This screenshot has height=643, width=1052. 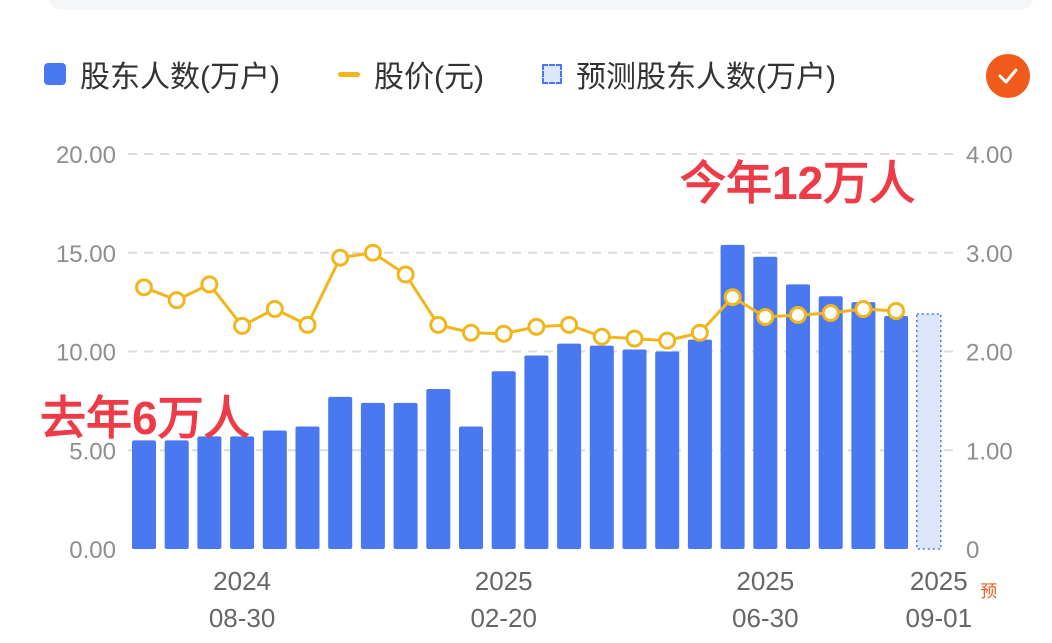 I want to click on annotation-this-year: 今年12万人, so click(x=798, y=183).